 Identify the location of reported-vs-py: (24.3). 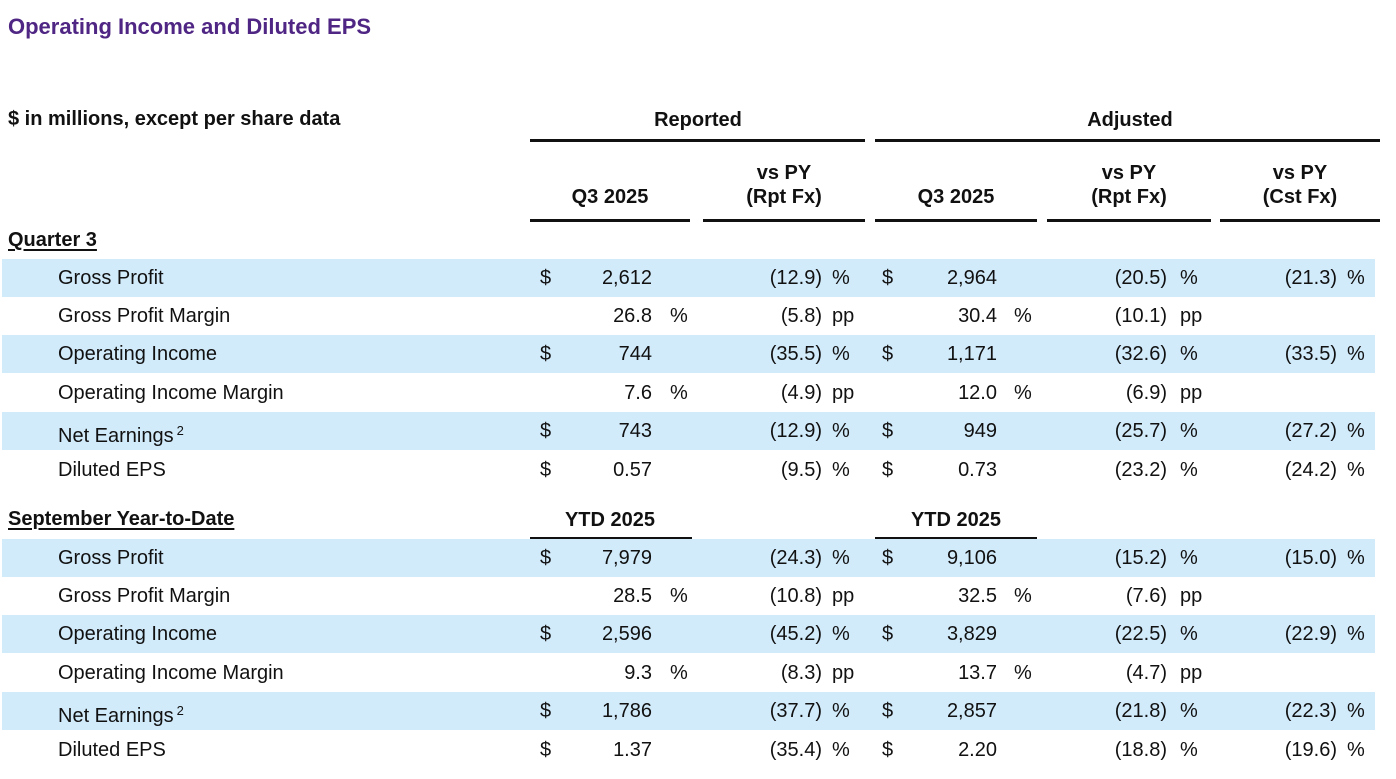
(795, 558).